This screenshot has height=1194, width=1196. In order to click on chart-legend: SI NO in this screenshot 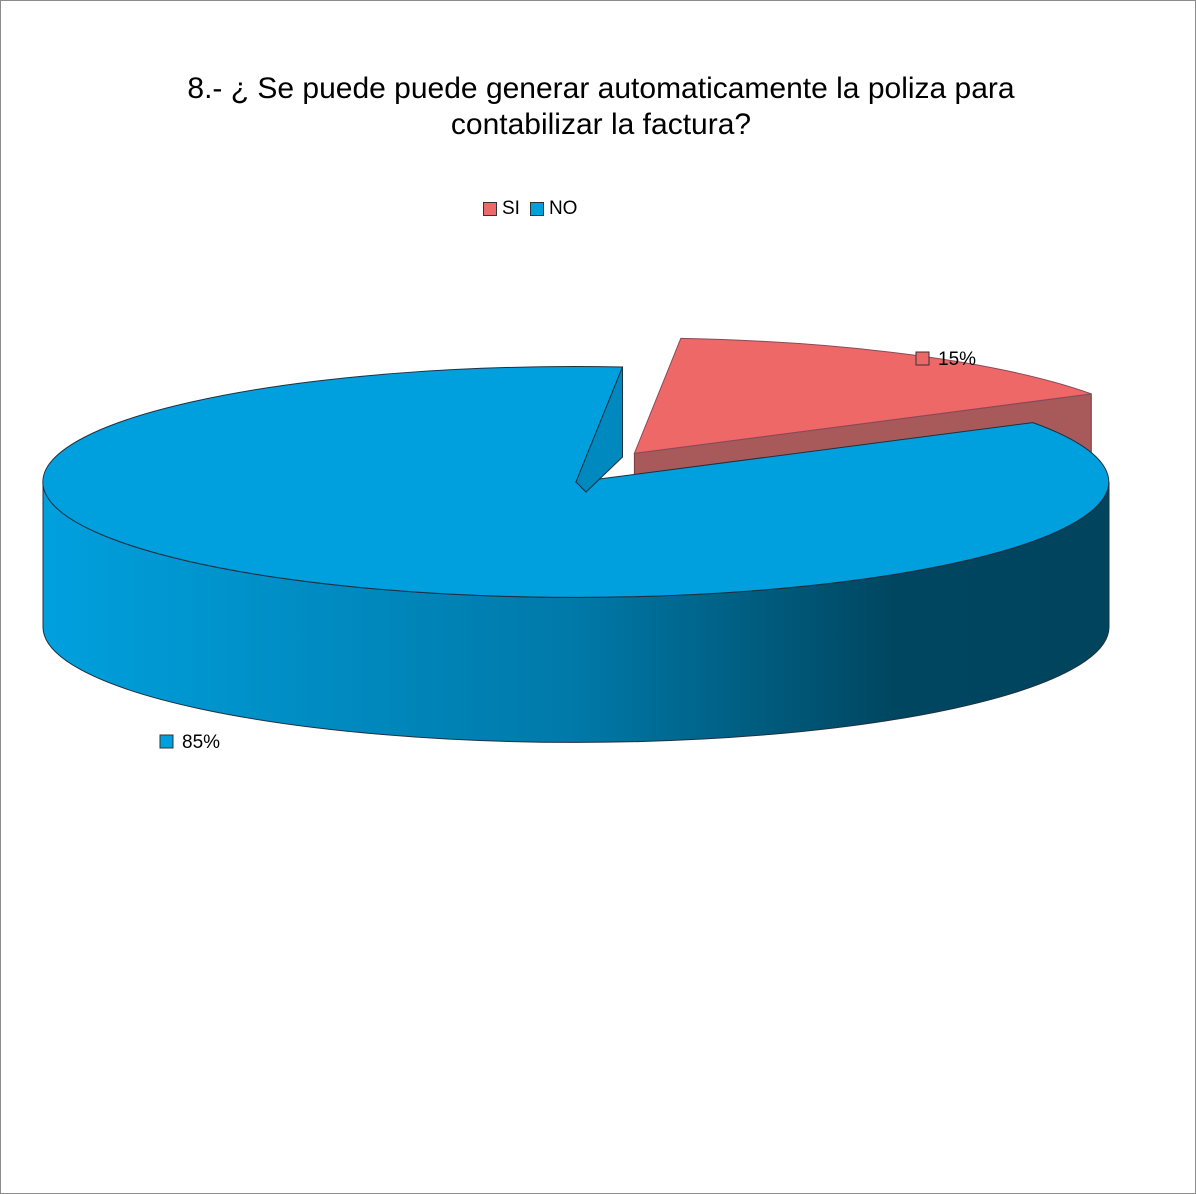, I will do `click(535, 209)`.